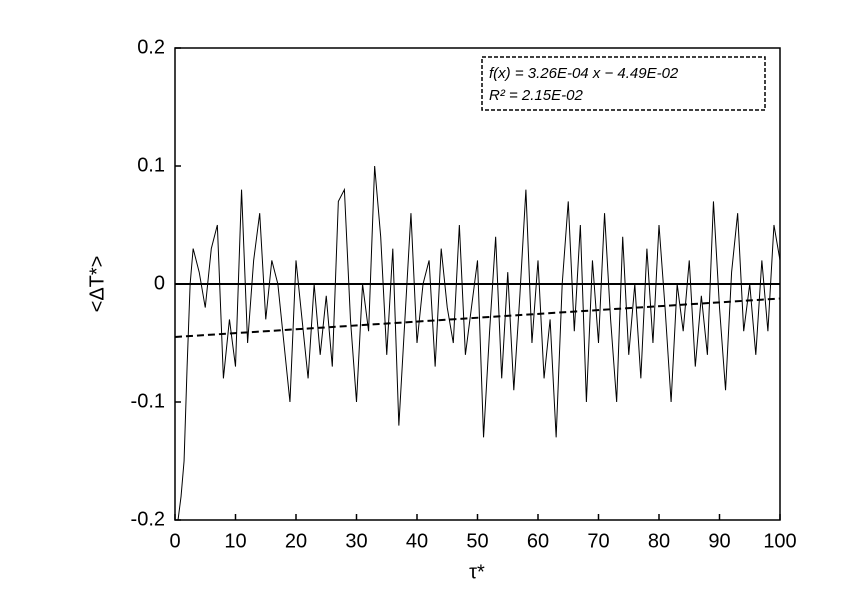 This screenshot has width=844, height=593. Describe the element at coordinates (623, 83) in the screenshot. I see `annotation-box` at that location.